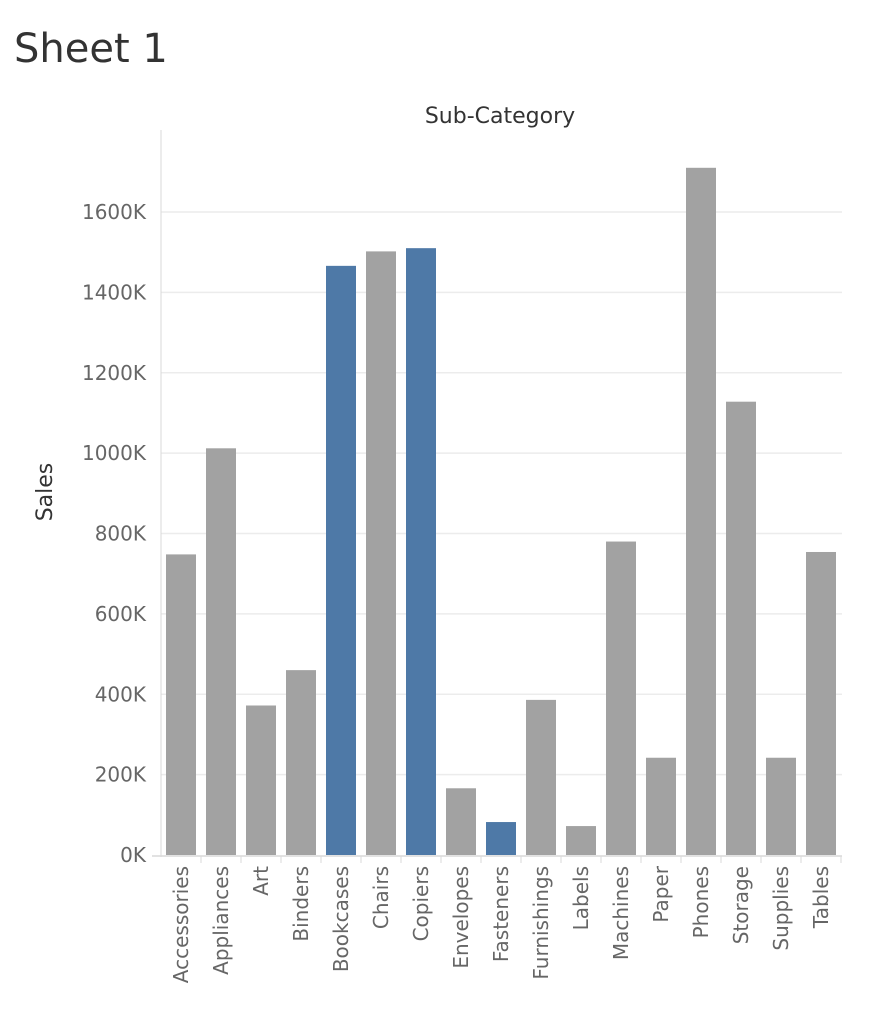  I want to click on x-tick-label: Paper, so click(661, 893).